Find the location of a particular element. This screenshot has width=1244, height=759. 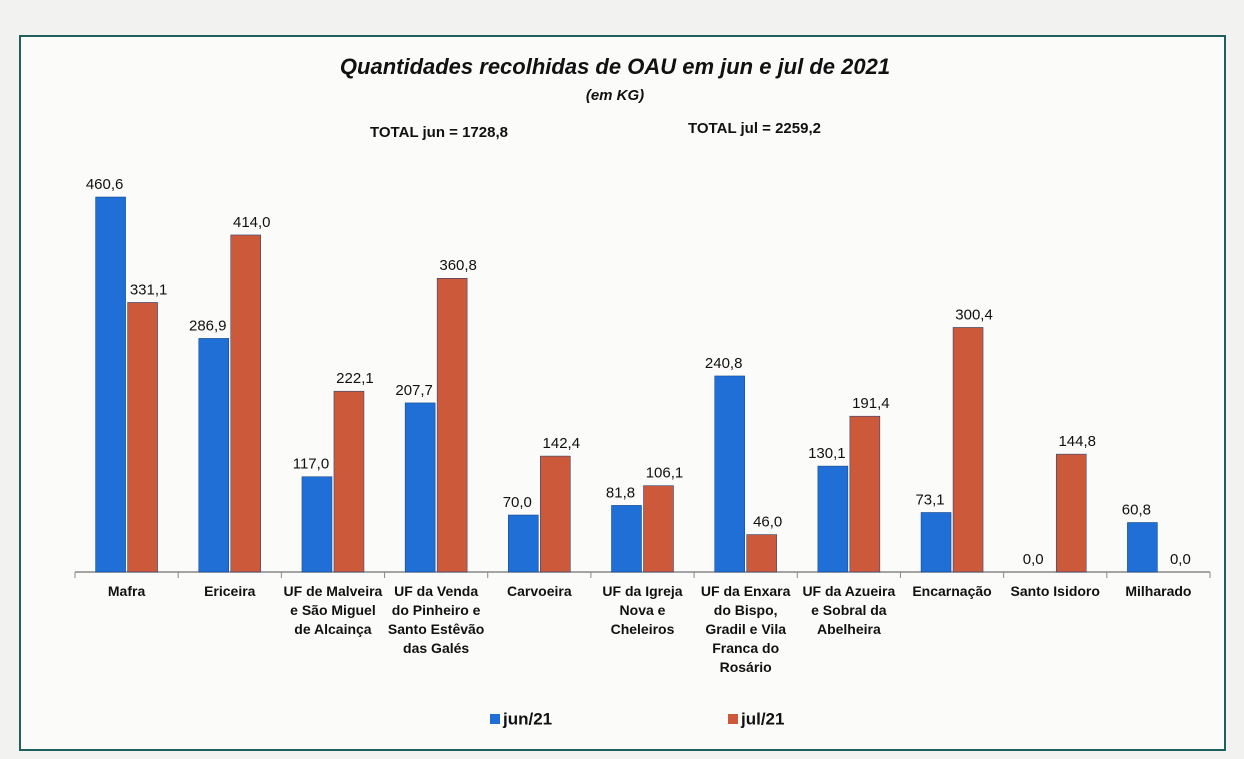

chart-subtitle: (em KG) is located at coordinates (615, 95).